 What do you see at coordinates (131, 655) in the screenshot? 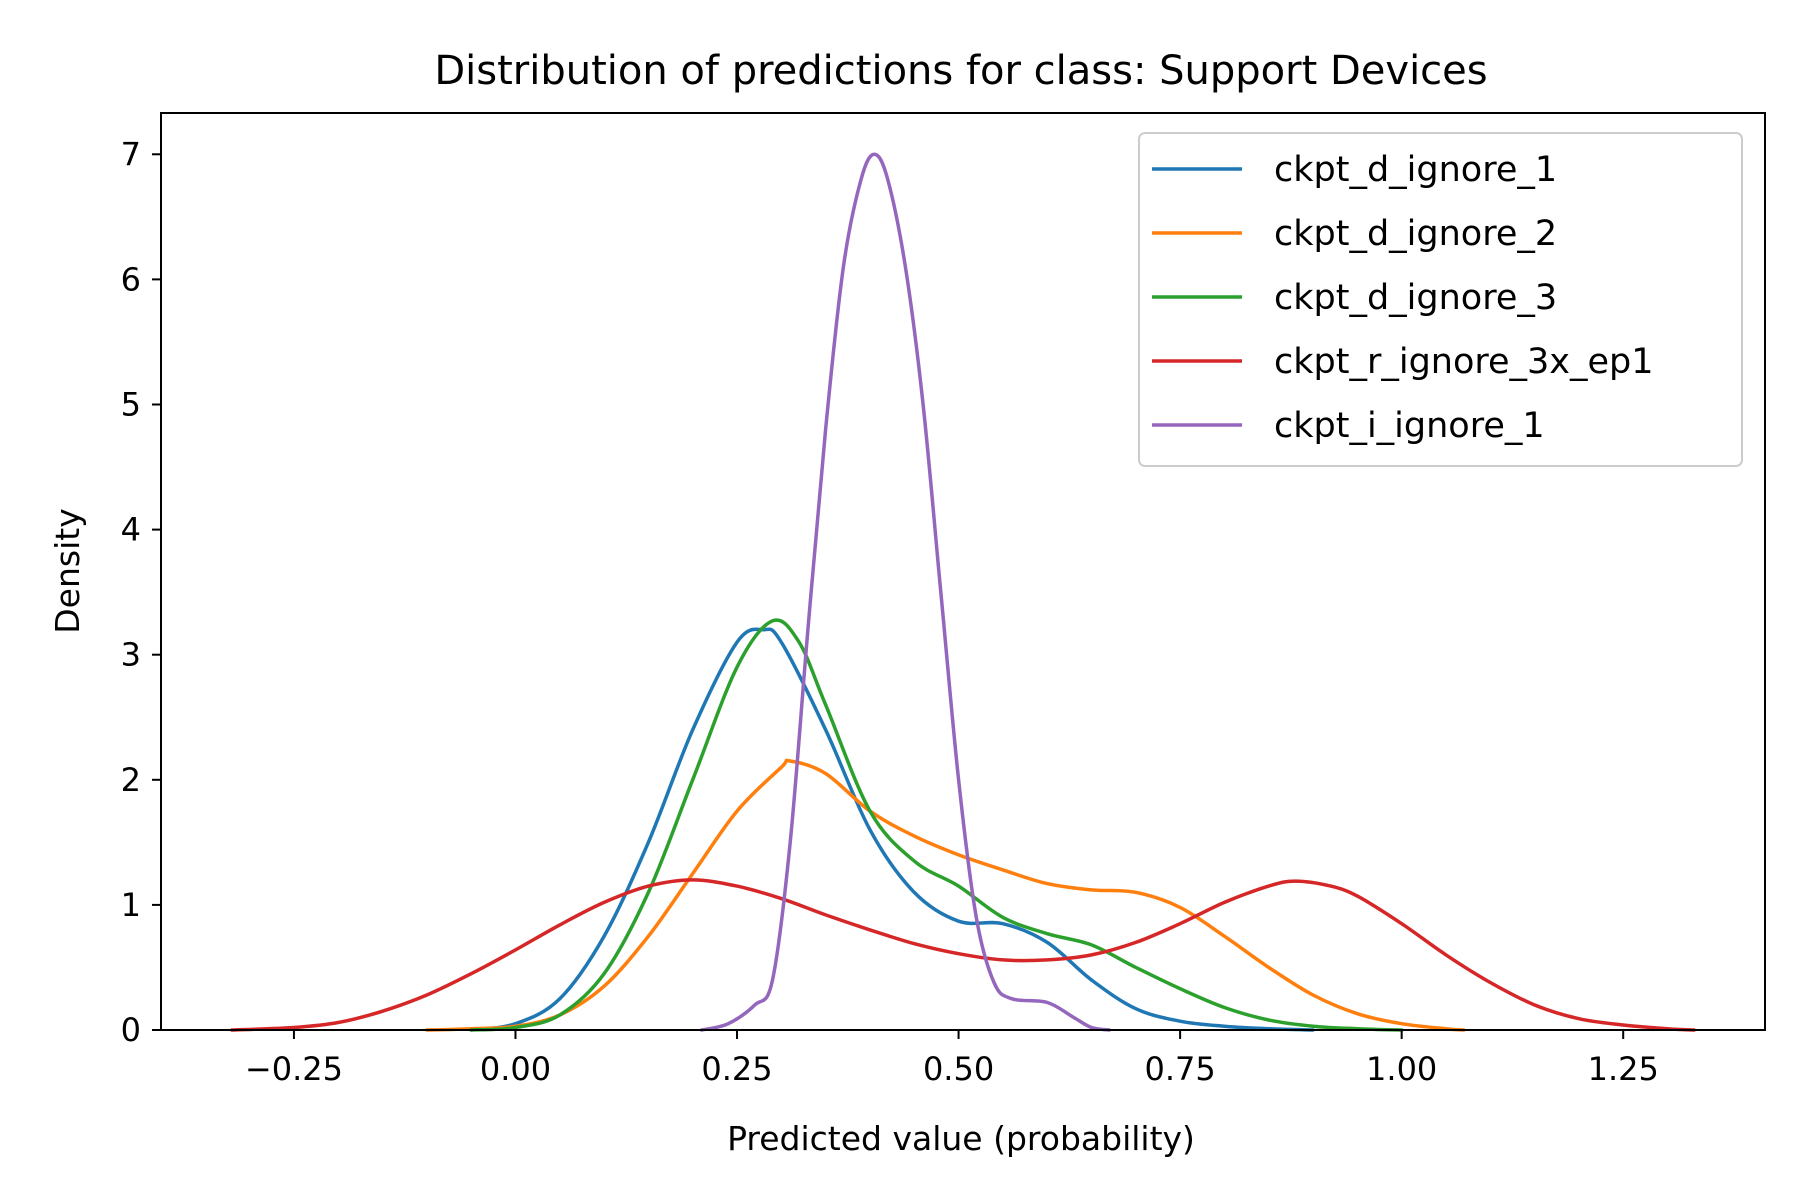
I see `y-tick-label: 3` at bounding box center [131, 655].